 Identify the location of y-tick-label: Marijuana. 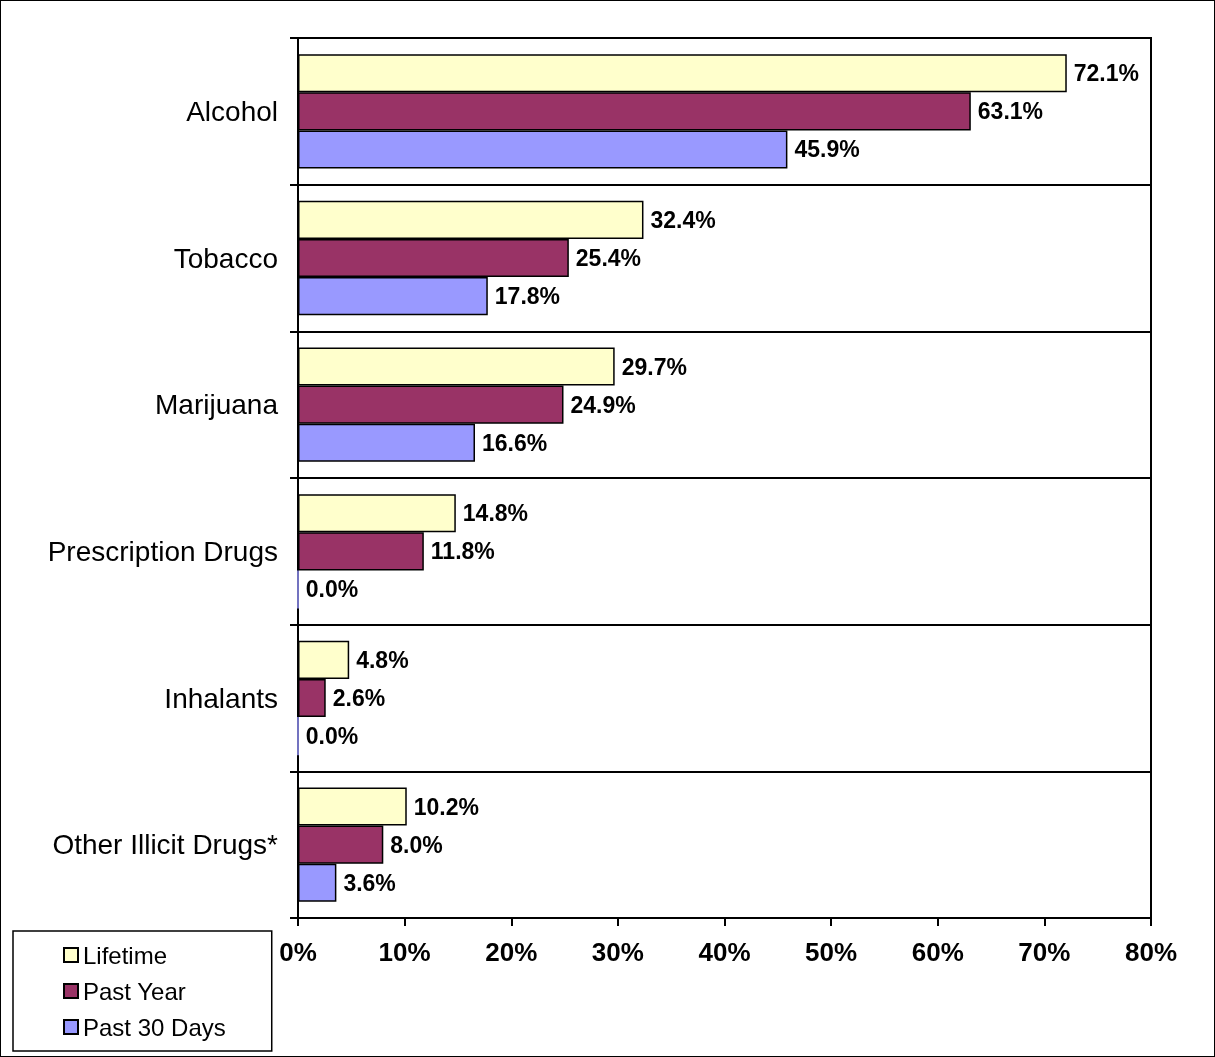
(217, 405).